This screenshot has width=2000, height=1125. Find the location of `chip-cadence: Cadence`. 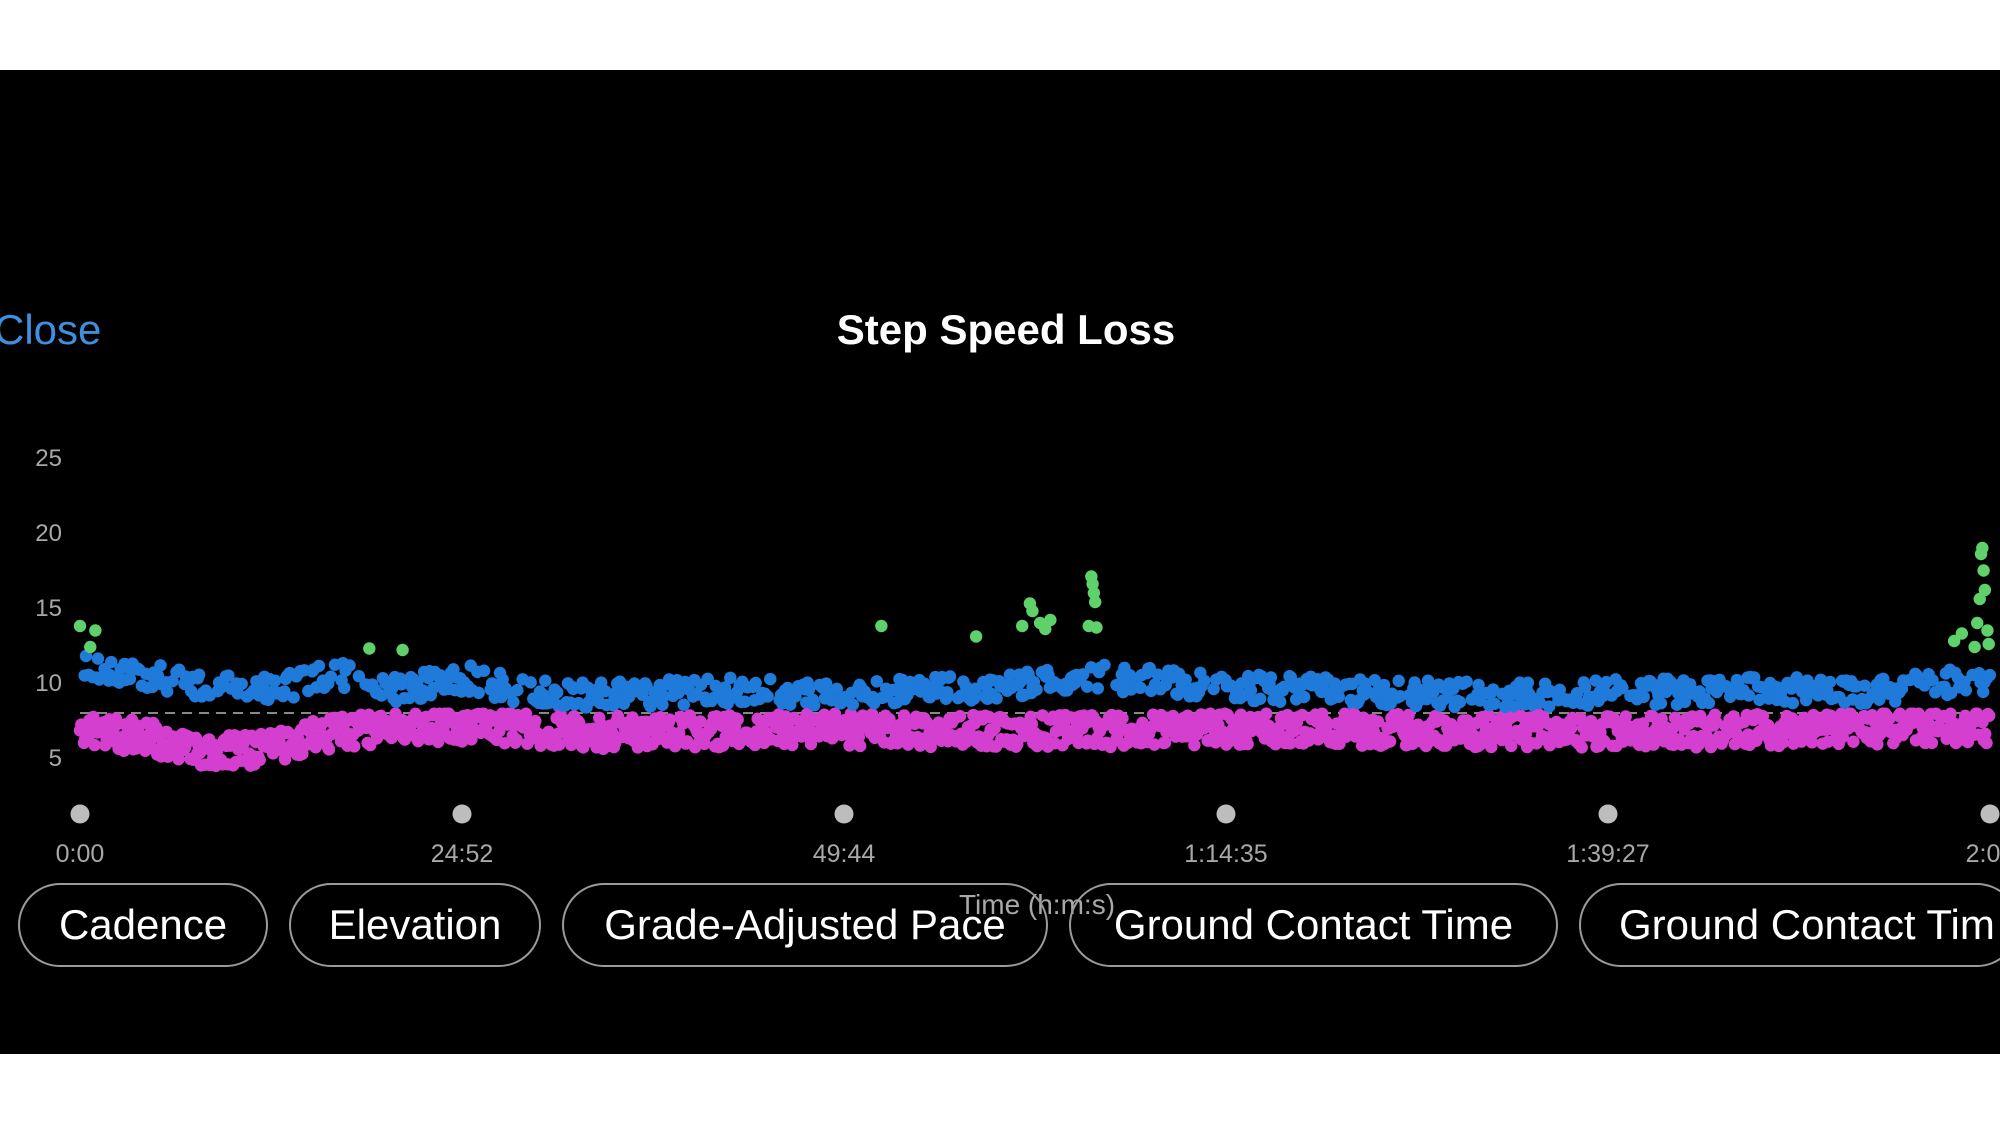

chip-cadence: Cadence is located at coordinates (143, 925).